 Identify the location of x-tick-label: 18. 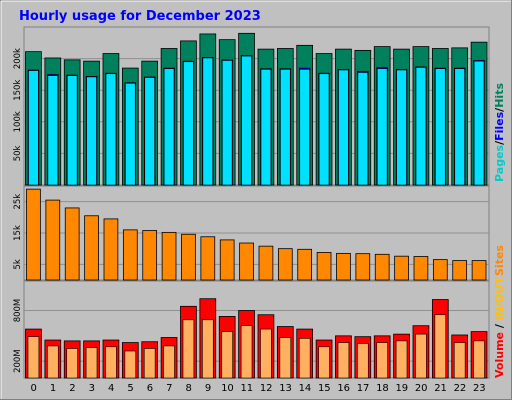
(382, 388).